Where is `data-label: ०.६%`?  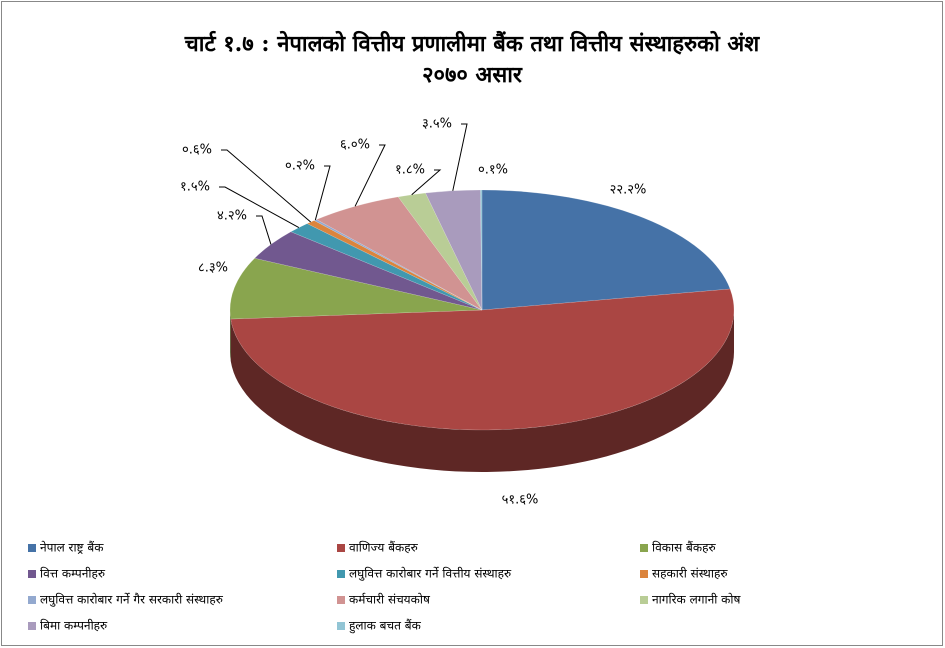 data-label: ०.६% is located at coordinates (197, 150).